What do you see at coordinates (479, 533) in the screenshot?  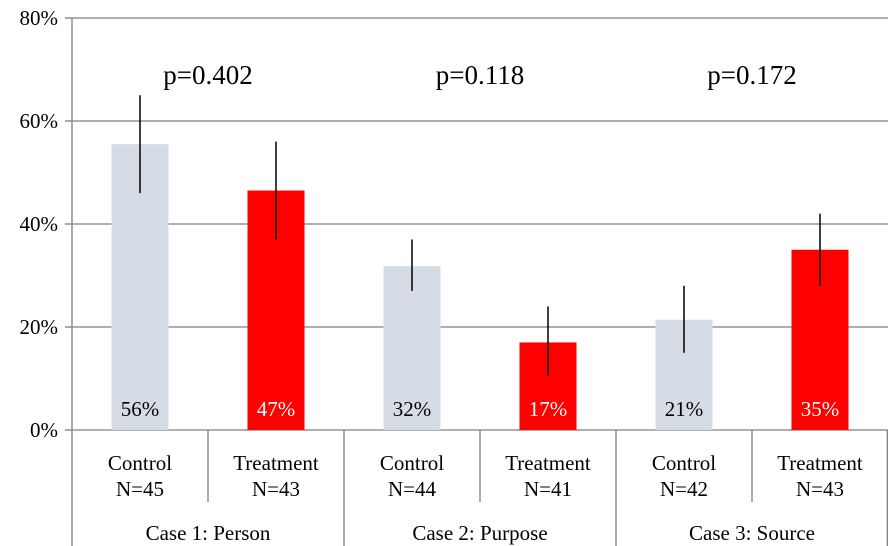 I see `group-label: Case 2: Purpose` at bounding box center [479, 533].